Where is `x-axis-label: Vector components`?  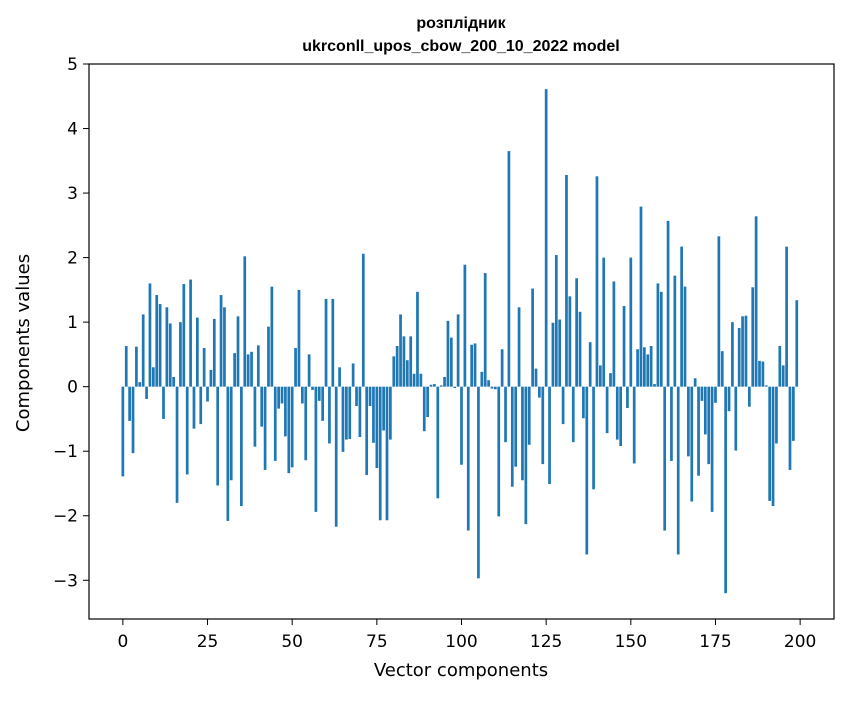
x-axis-label: Vector components is located at coordinates (461, 670).